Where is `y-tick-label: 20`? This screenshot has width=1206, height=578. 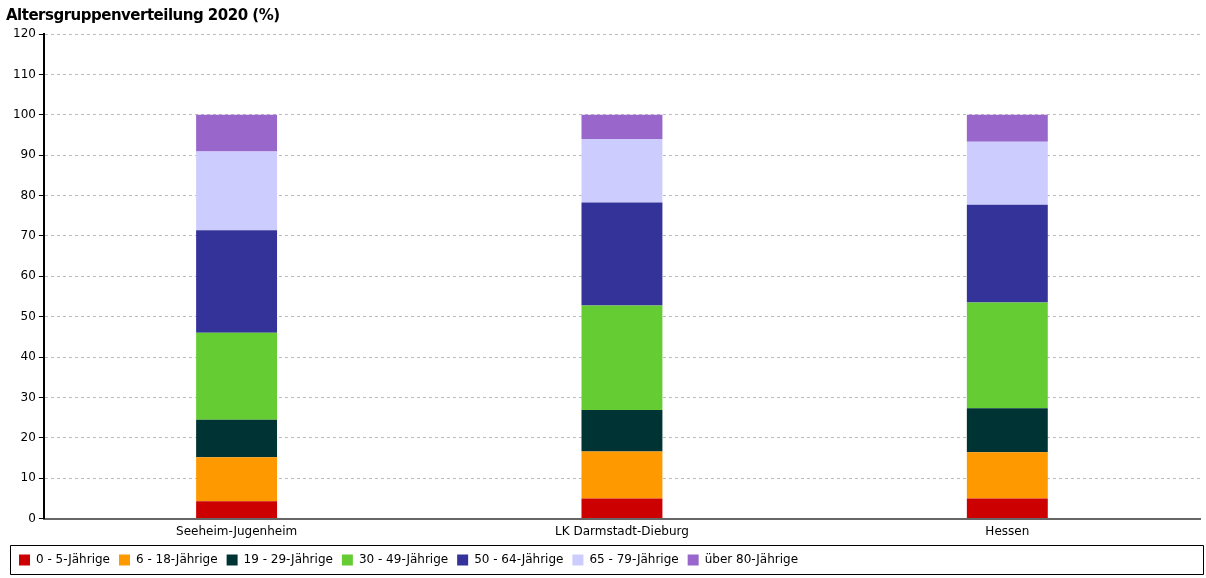 y-tick-label: 20 is located at coordinates (28, 436).